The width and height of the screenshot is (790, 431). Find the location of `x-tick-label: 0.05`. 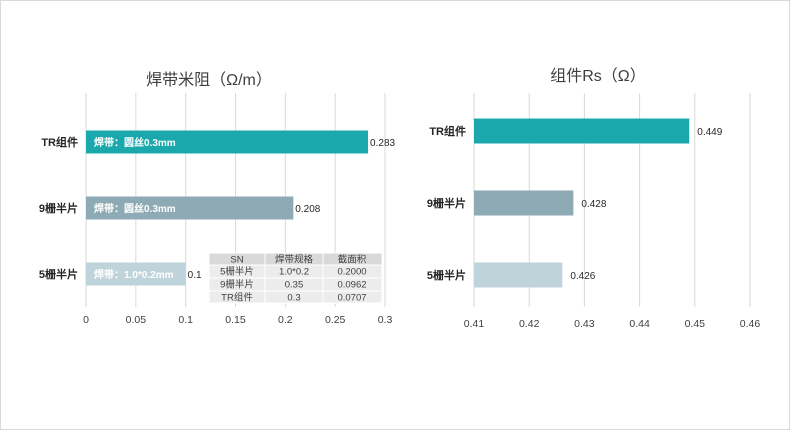

x-tick-label: 0.05 is located at coordinates (136, 320).